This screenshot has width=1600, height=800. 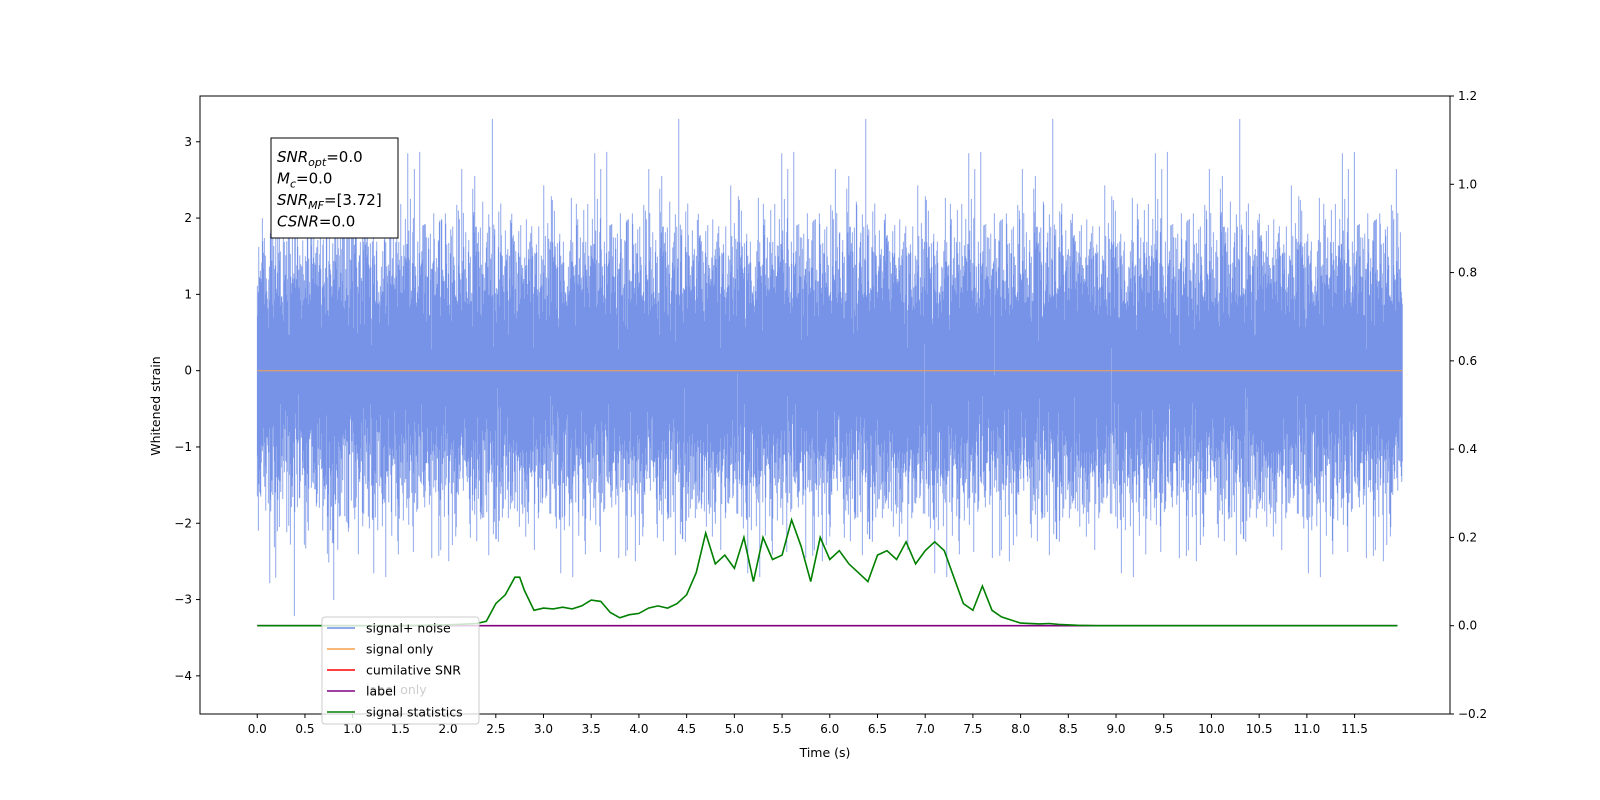 I want to click on info-line: SNRopt=0.0, so click(x=320, y=158).